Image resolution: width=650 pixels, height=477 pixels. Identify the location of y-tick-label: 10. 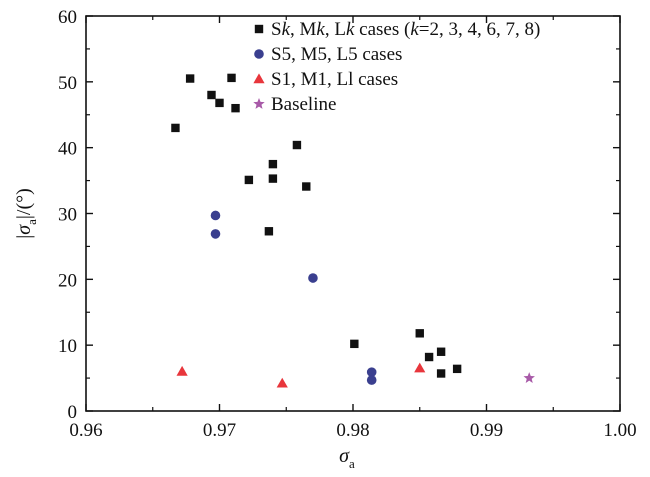
(67, 346).